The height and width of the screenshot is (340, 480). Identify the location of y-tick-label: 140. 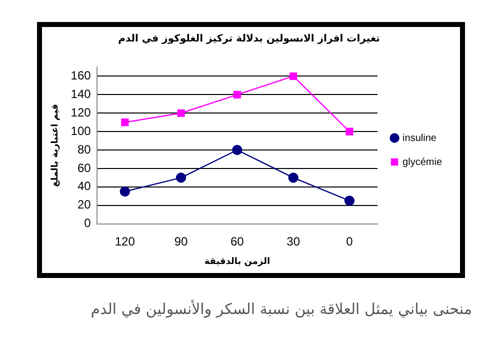
(81, 93).